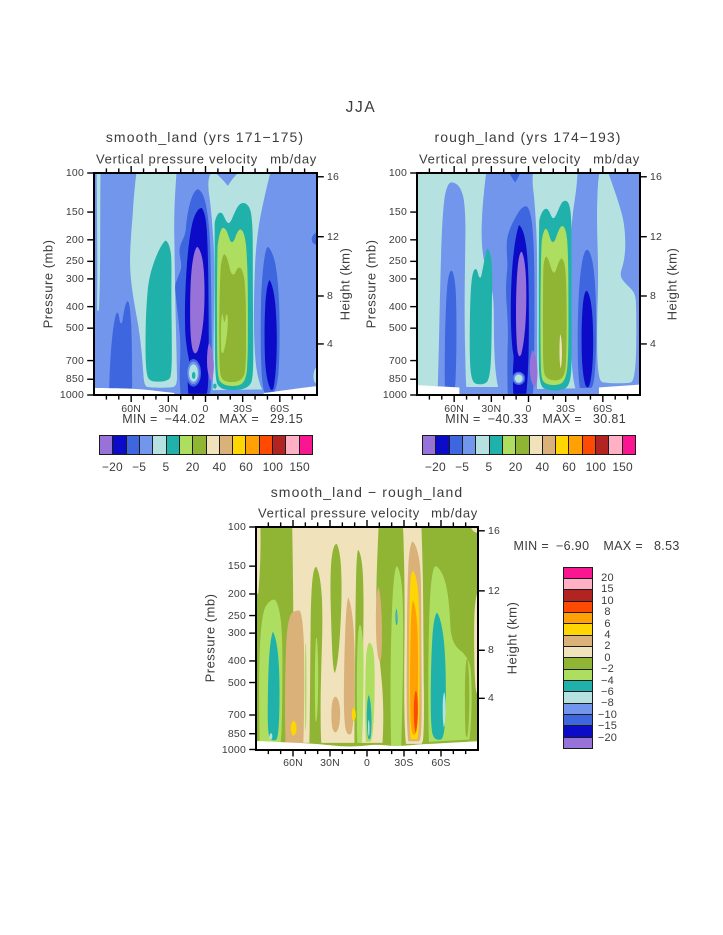  I want to click on panel1-subtitle-right: mb/day, so click(293, 159).